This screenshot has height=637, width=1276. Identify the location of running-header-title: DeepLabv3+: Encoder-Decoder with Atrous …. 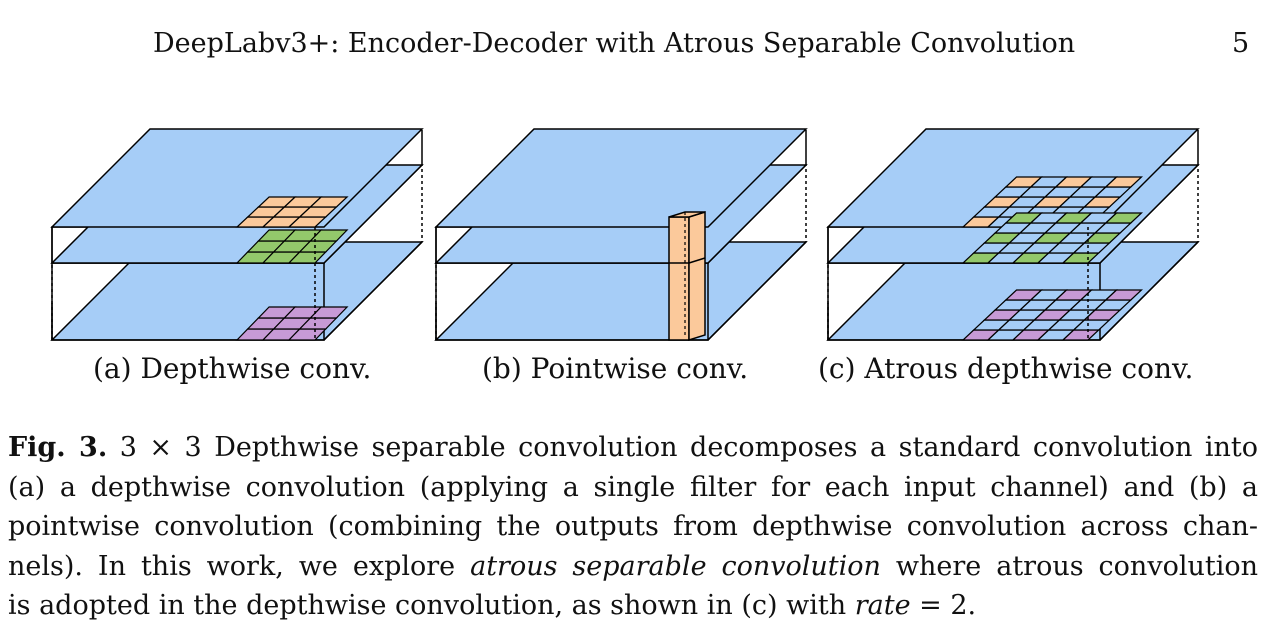
(614, 43).